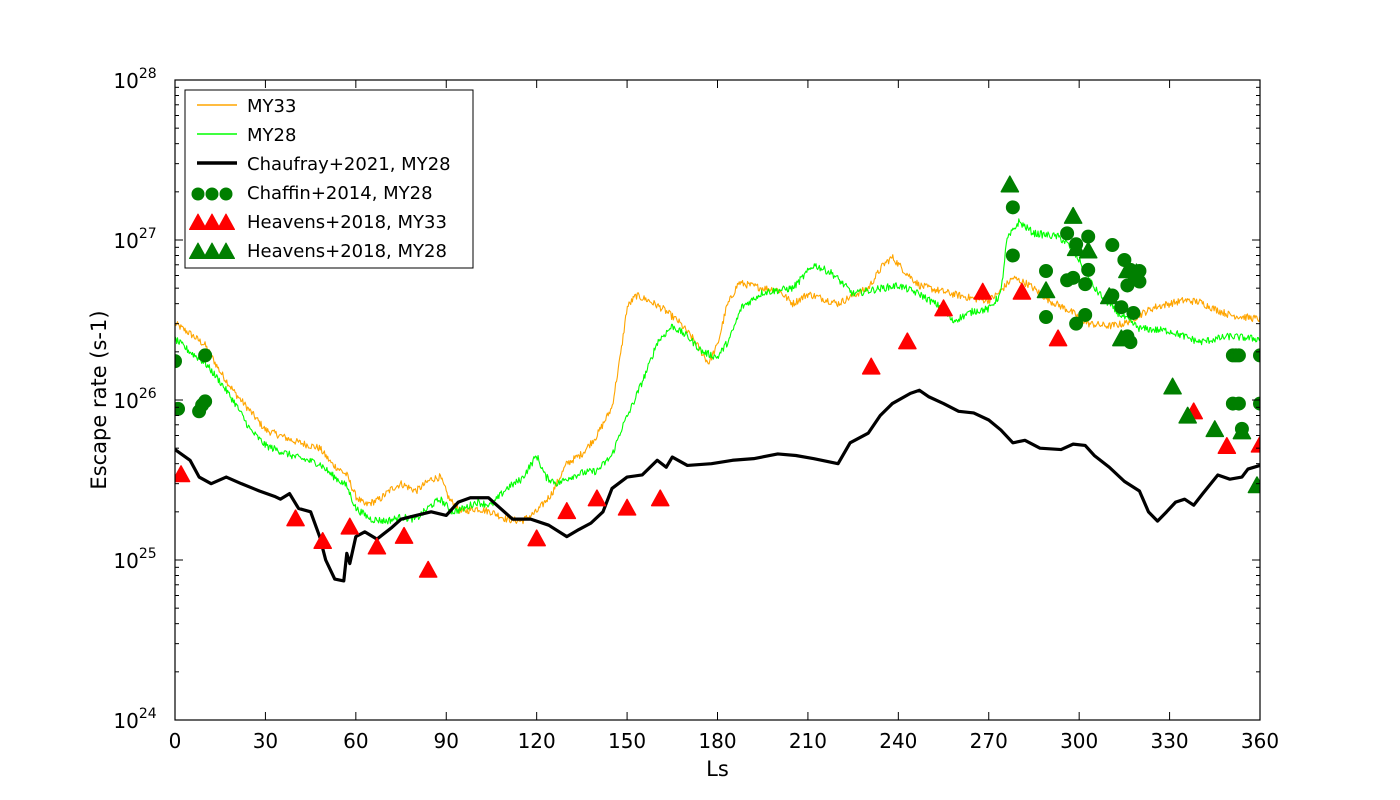  What do you see at coordinates (99, 399) in the screenshot?
I see `y-axis-label: Escape rate (s-1)` at bounding box center [99, 399].